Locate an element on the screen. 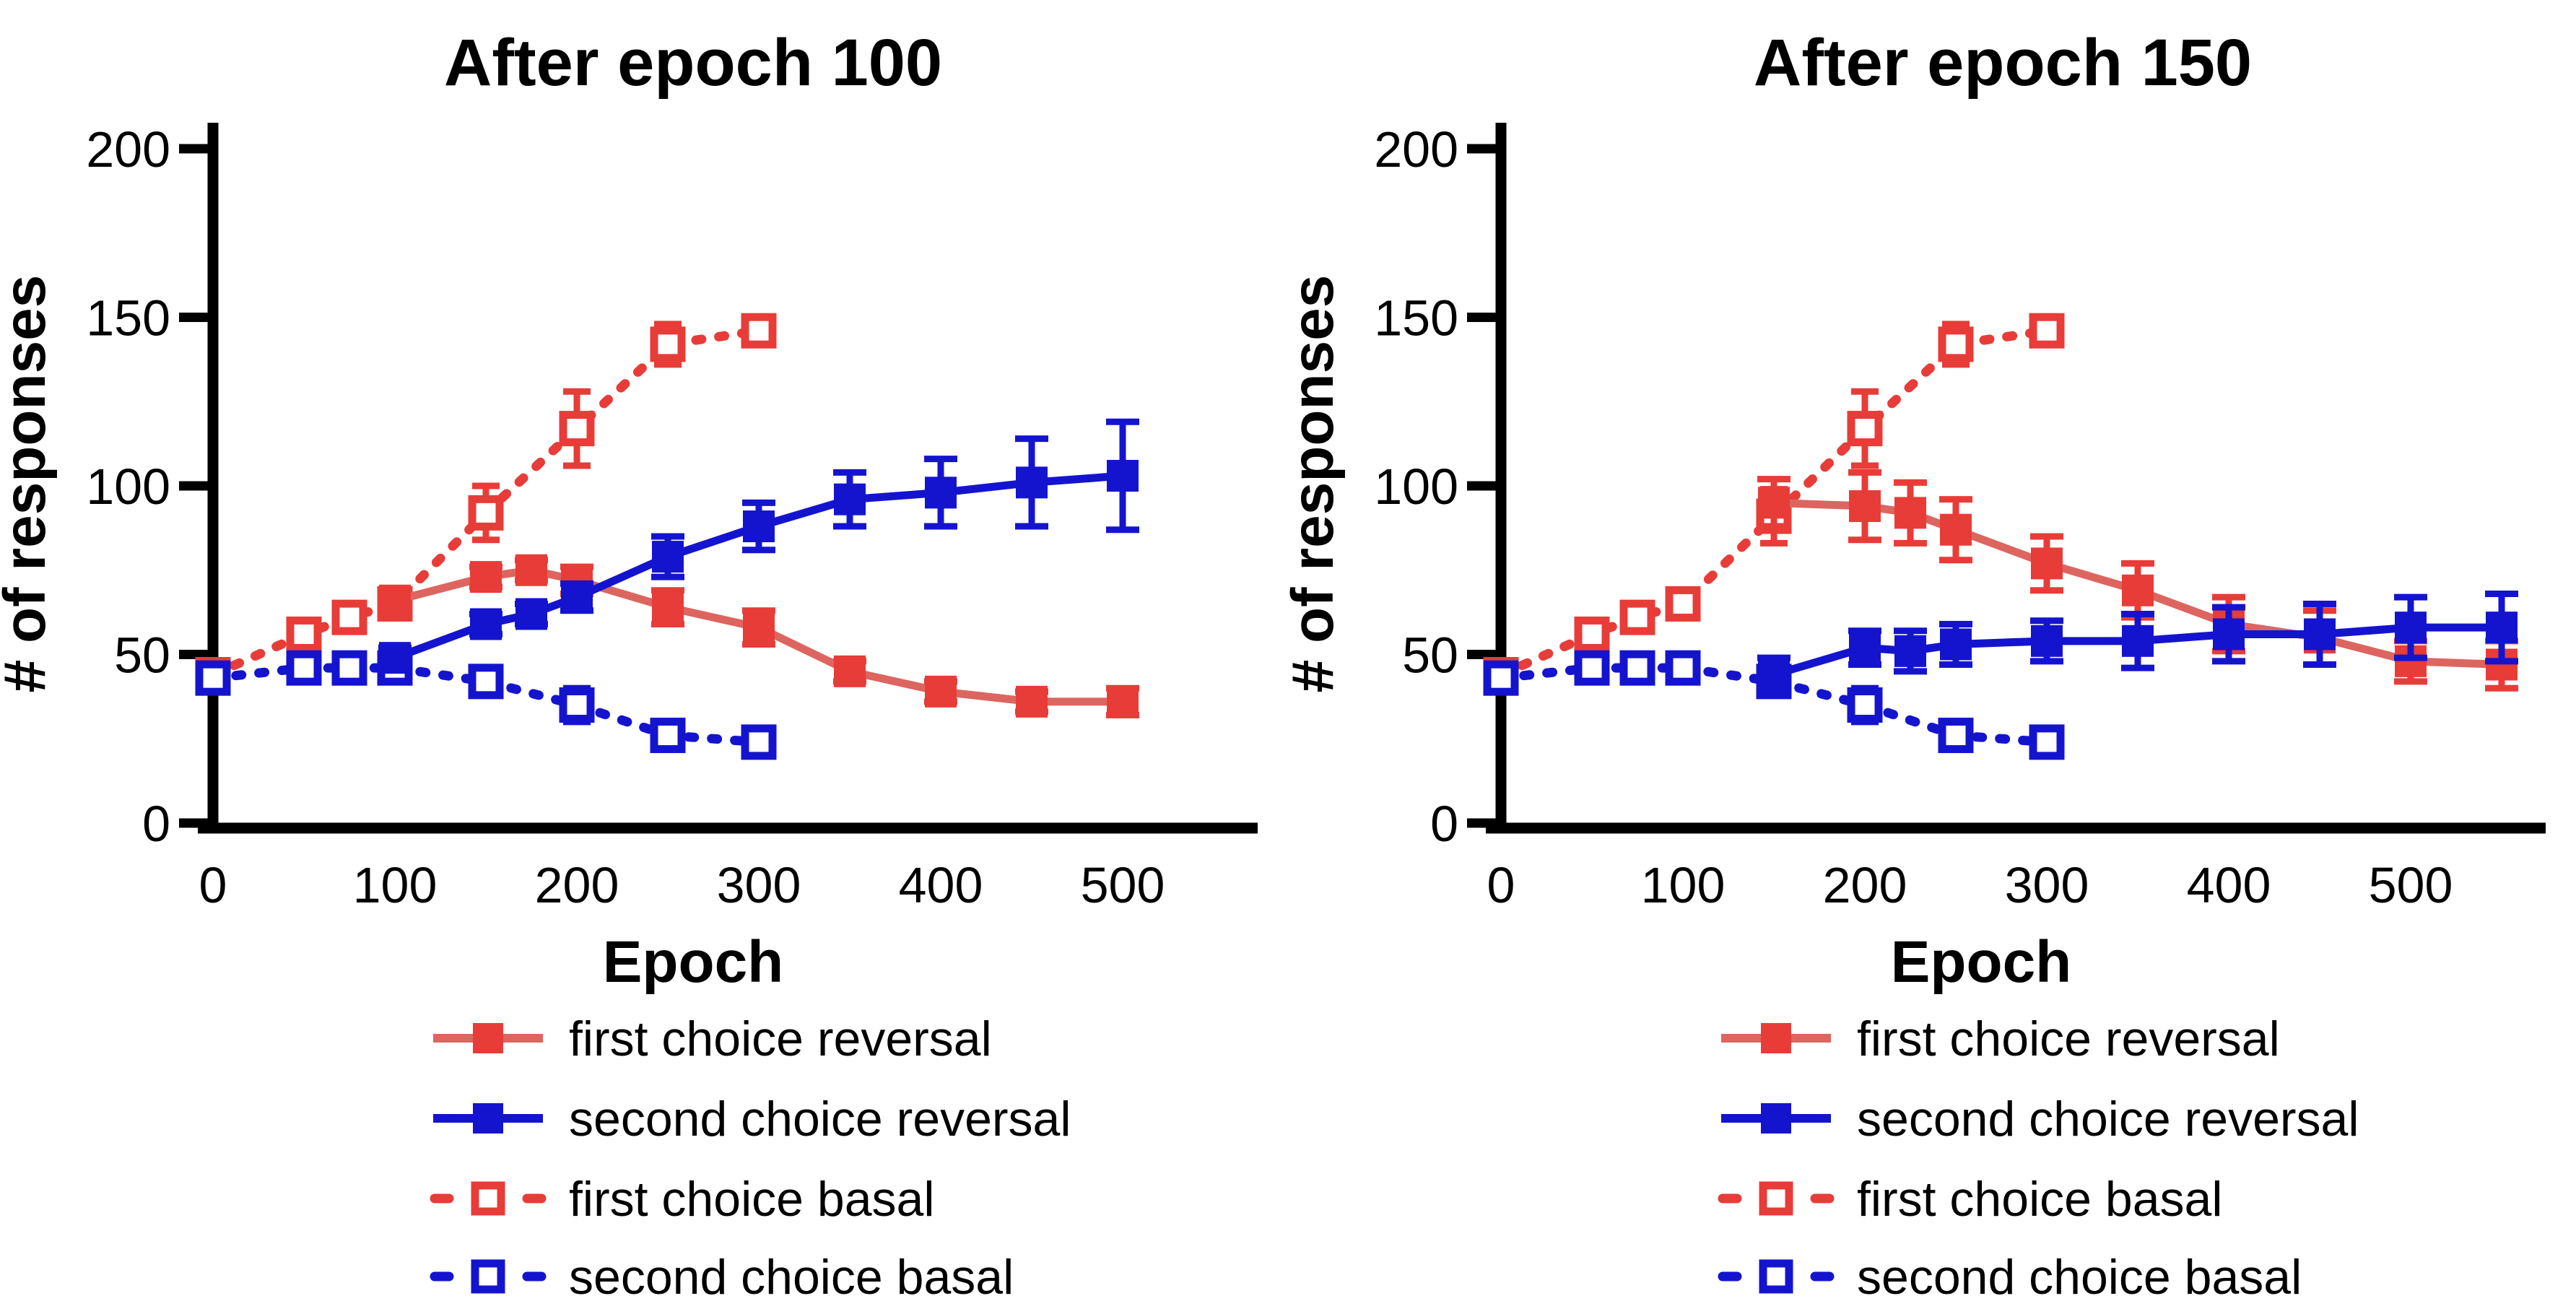 This screenshot has height=1314, width=2576. series-first-choice-reversal is located at coordinates (758, 636).